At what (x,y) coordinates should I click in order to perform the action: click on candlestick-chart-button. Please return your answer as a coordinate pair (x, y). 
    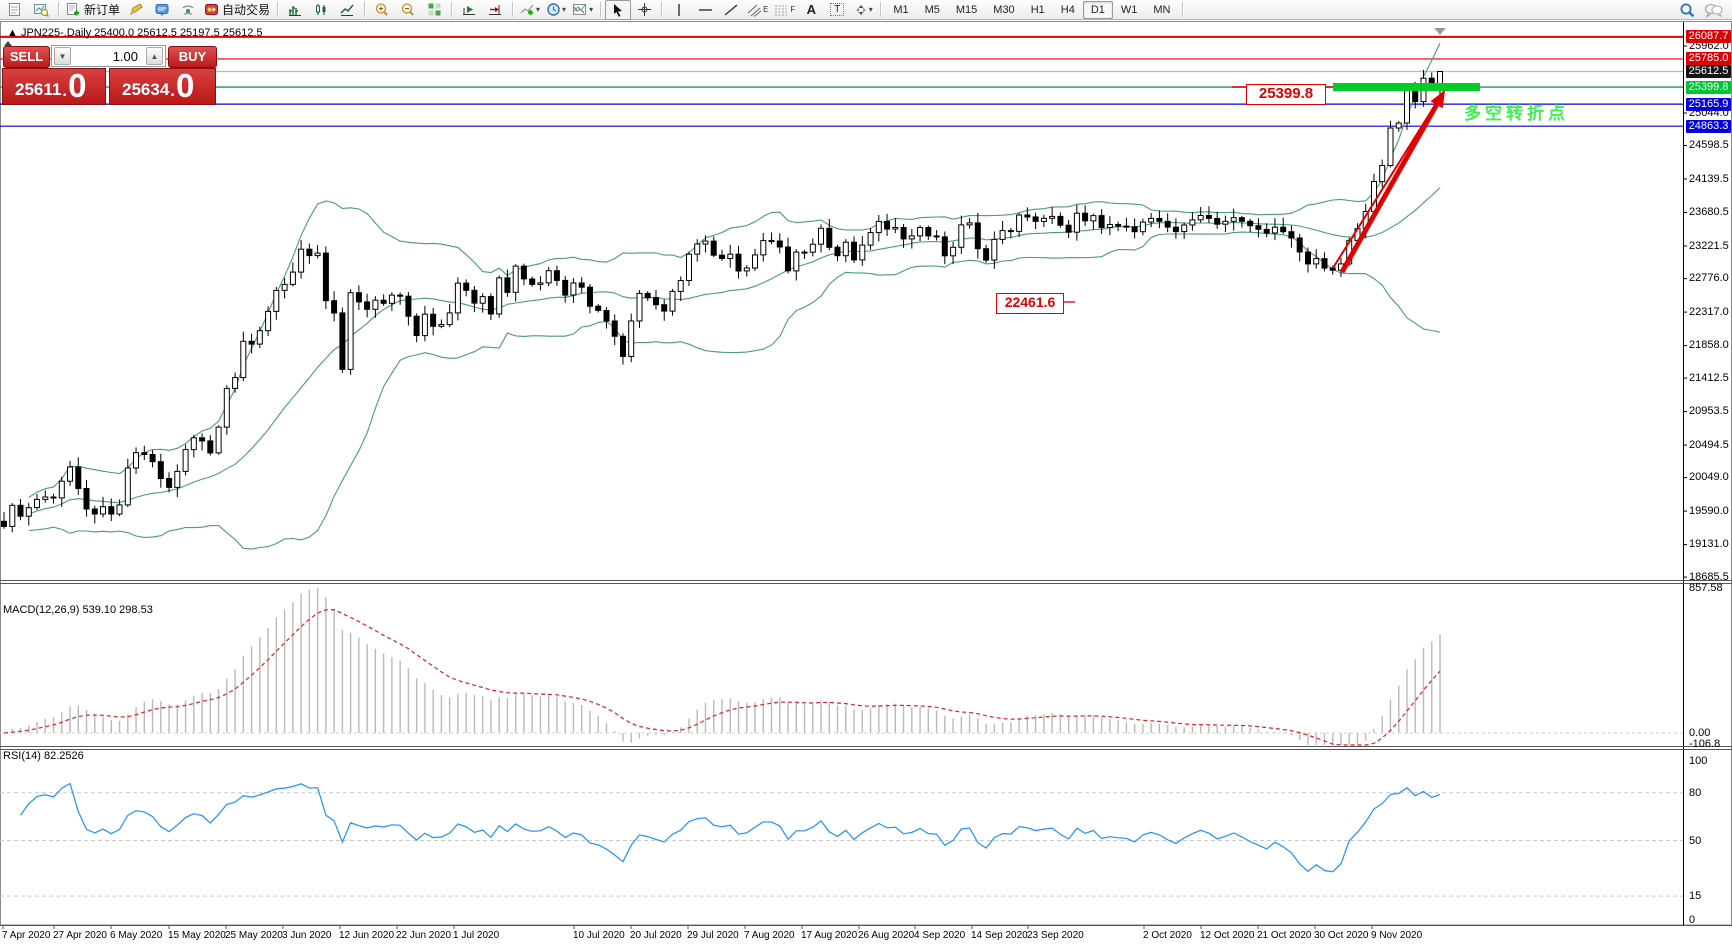
    Looking at the image, I should click on (321, 10).